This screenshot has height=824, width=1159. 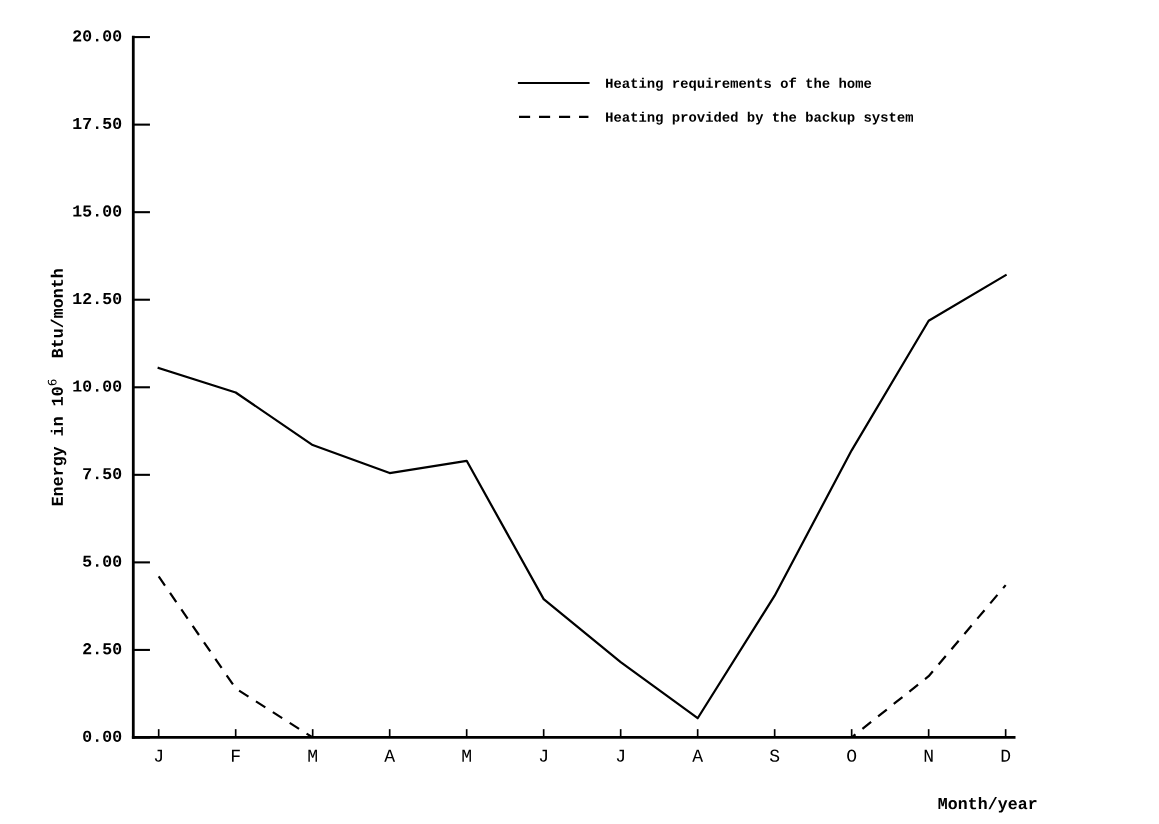 What do you see at coordinates (102, 736) in the screenshot?
I see `y-tick-label: 0.00` at bounding box center [102, 736].